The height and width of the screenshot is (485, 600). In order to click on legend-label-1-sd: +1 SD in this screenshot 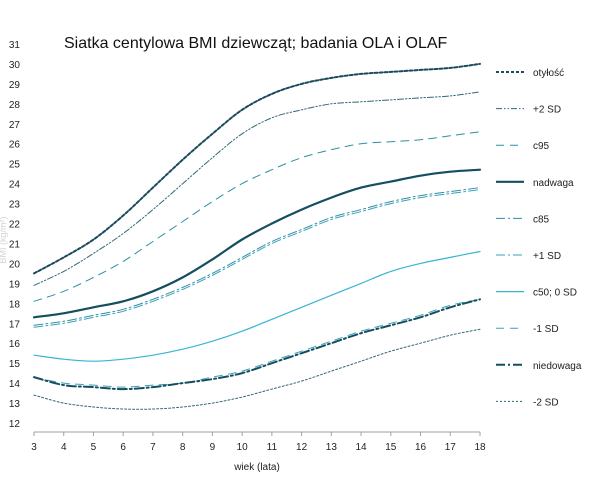, I will do `click(547, 256)`.